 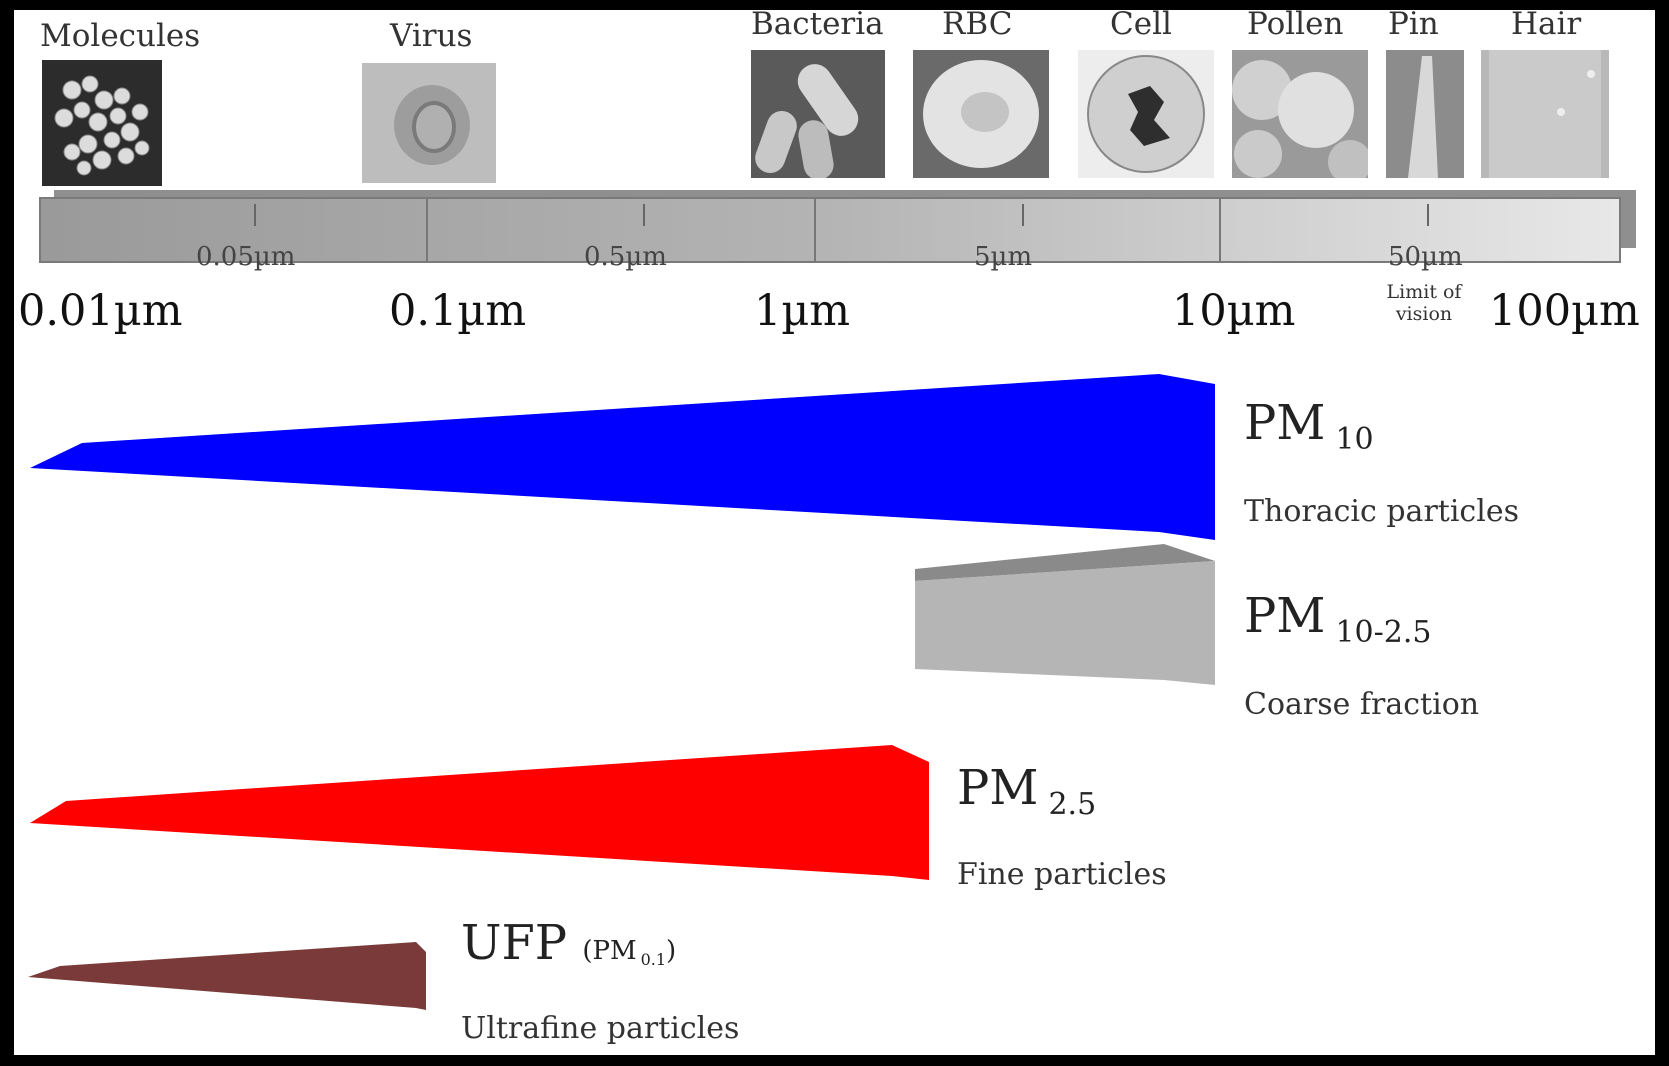 I want to click on pm10-2.5-label: PM 10-2.5, so click(x=1337, y=619).